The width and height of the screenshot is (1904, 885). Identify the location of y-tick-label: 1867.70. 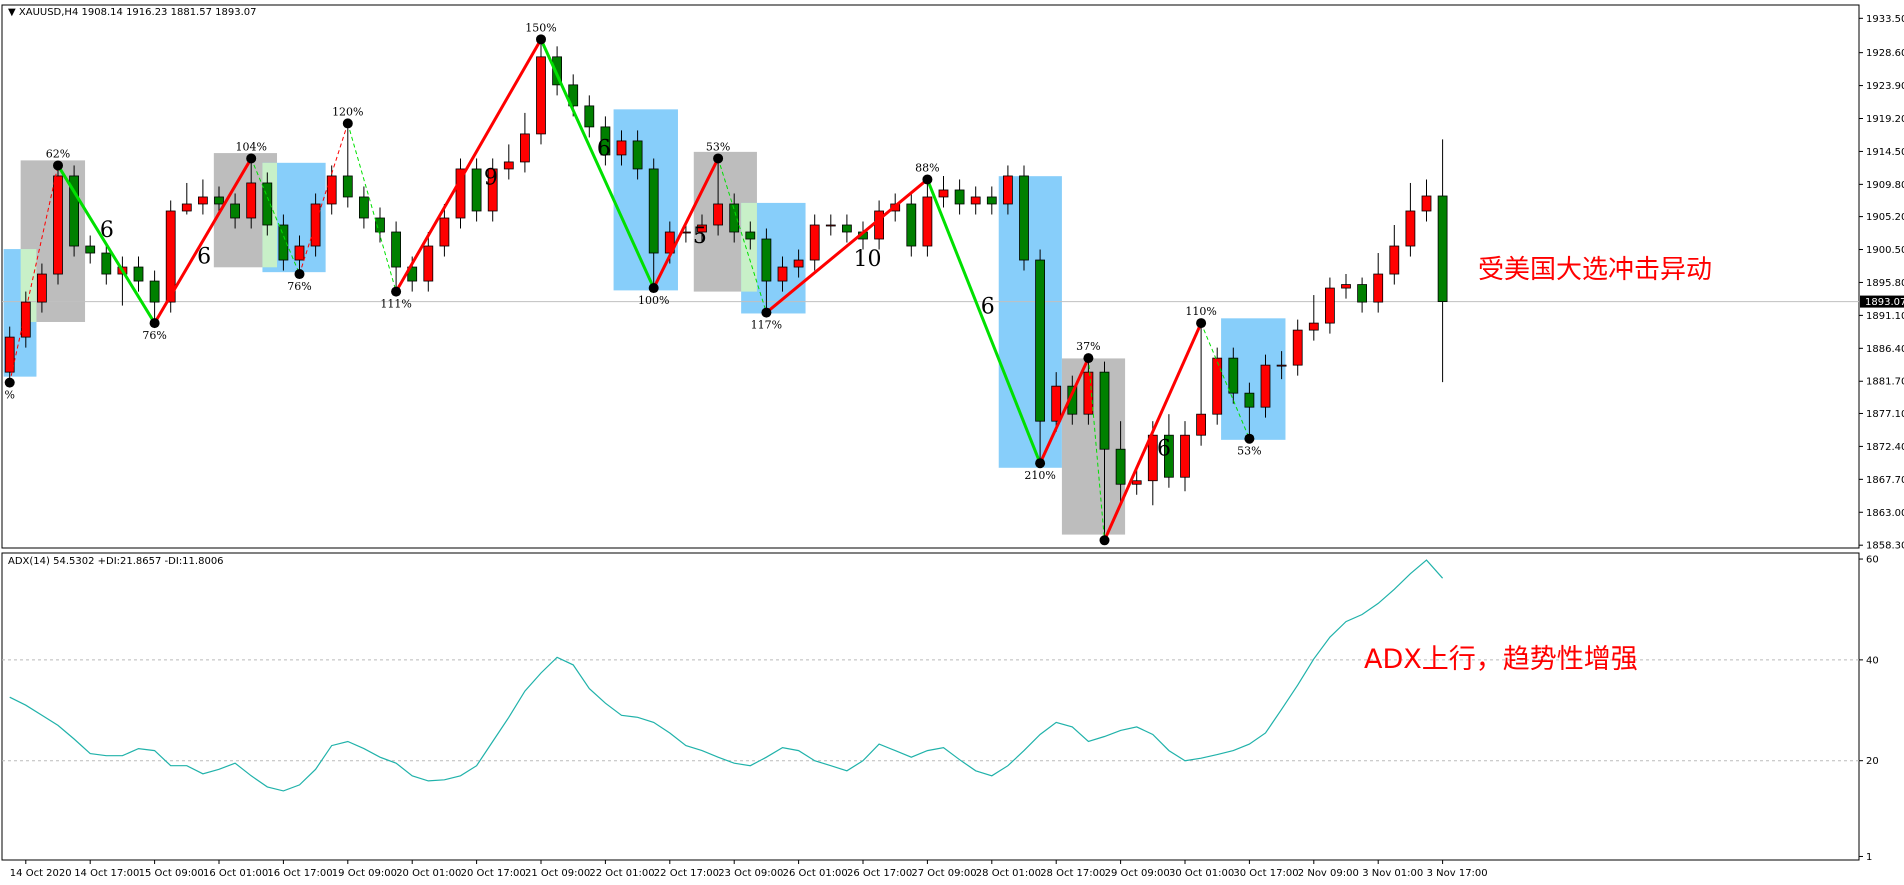
(1885, 480).